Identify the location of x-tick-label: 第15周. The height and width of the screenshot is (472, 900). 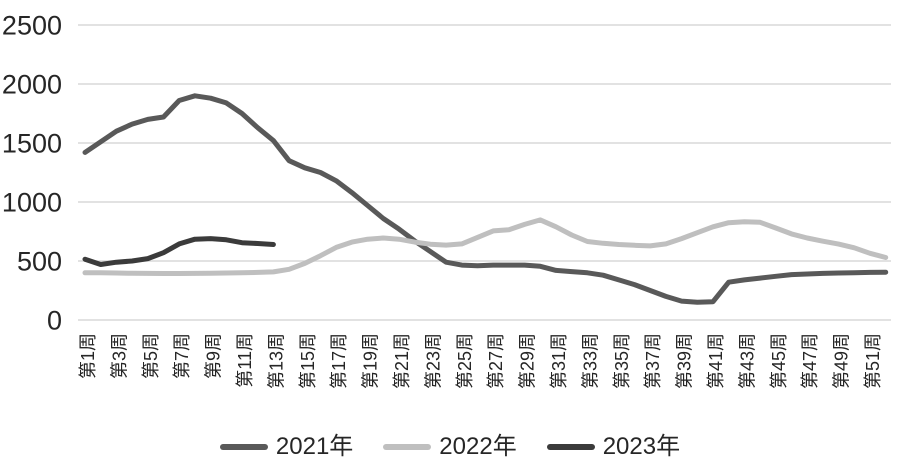
(308, 361).